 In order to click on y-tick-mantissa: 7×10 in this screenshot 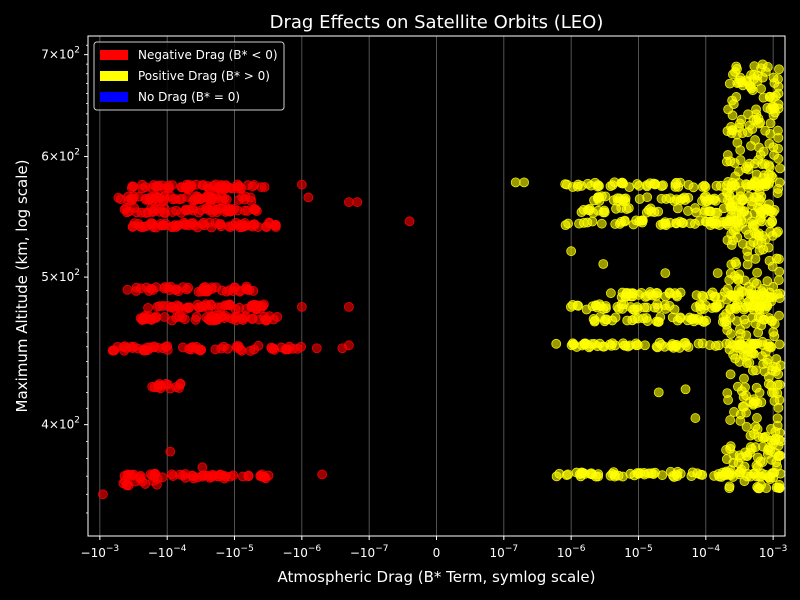, I will do `click(57, 55)`.